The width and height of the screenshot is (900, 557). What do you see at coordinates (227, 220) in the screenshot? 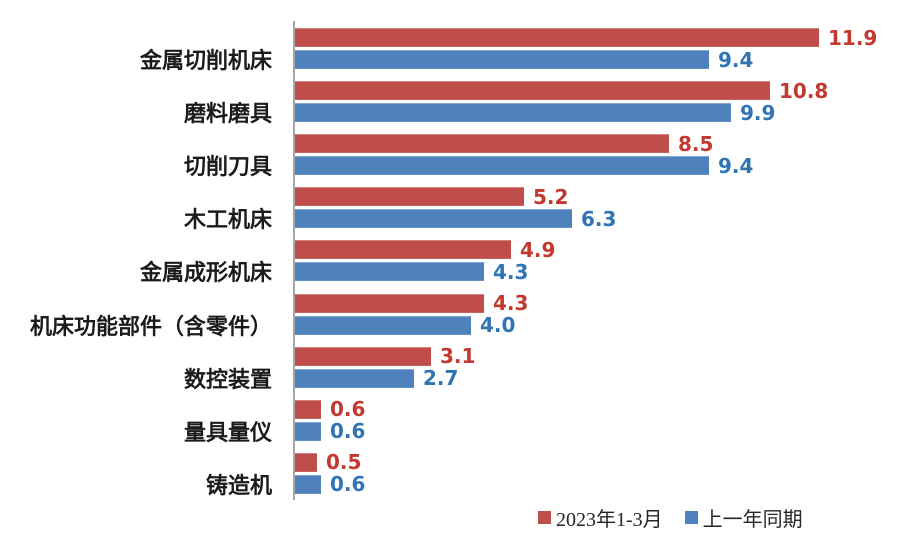
I see `category-label: 木工机床` at bounding box center [227, 220].